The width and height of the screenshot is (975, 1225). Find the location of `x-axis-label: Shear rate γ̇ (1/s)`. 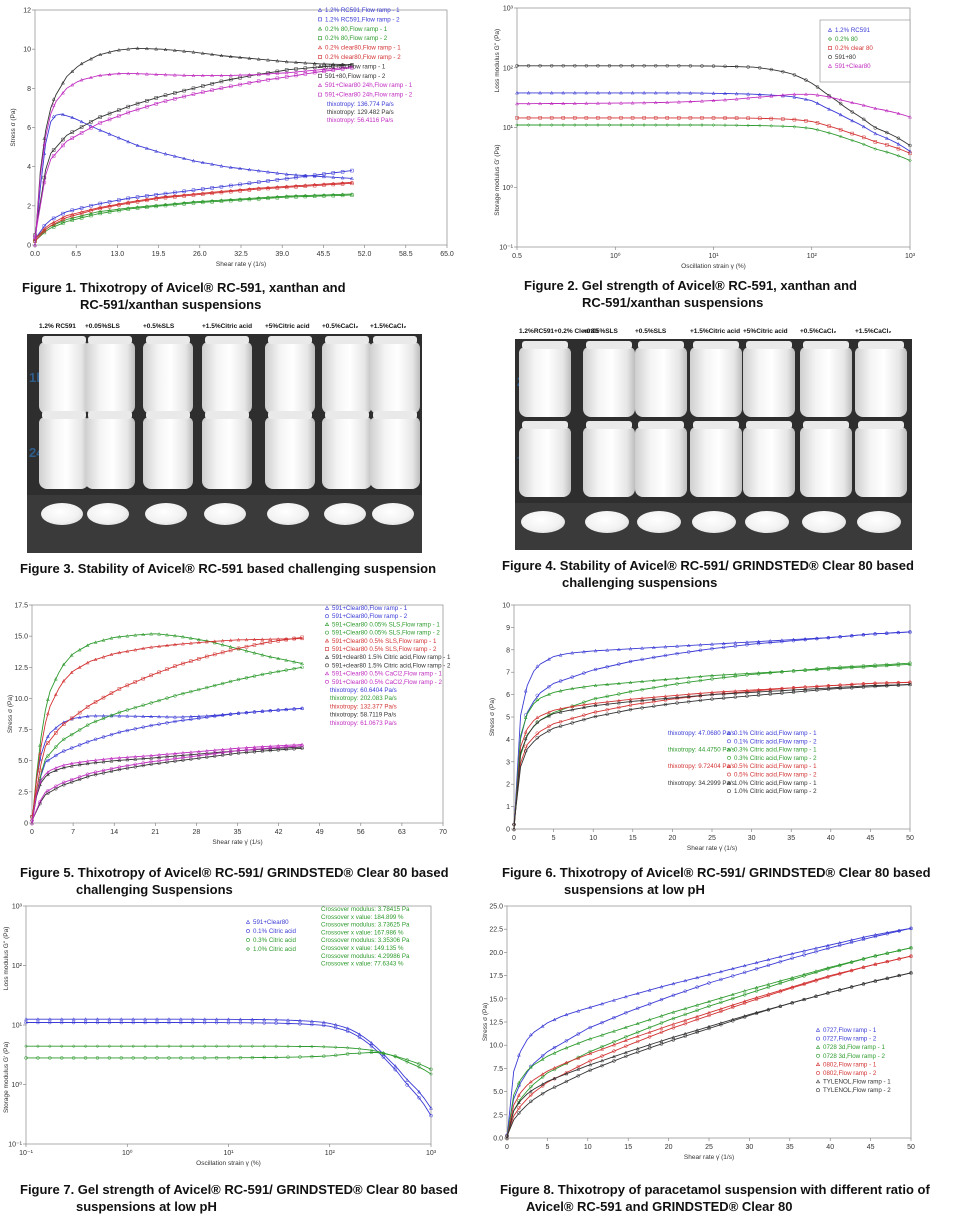

x-axis-label: Shear rate γ̇ (1/s) is located at coordinates (712, 848).